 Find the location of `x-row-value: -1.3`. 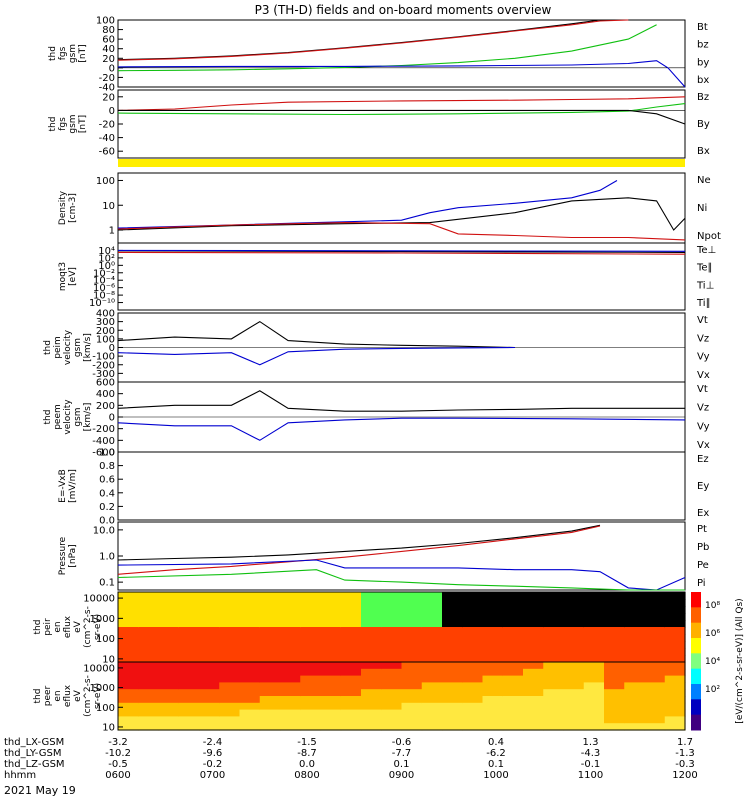

x-row-value: -1.3 is located at coordinates (685, 753).